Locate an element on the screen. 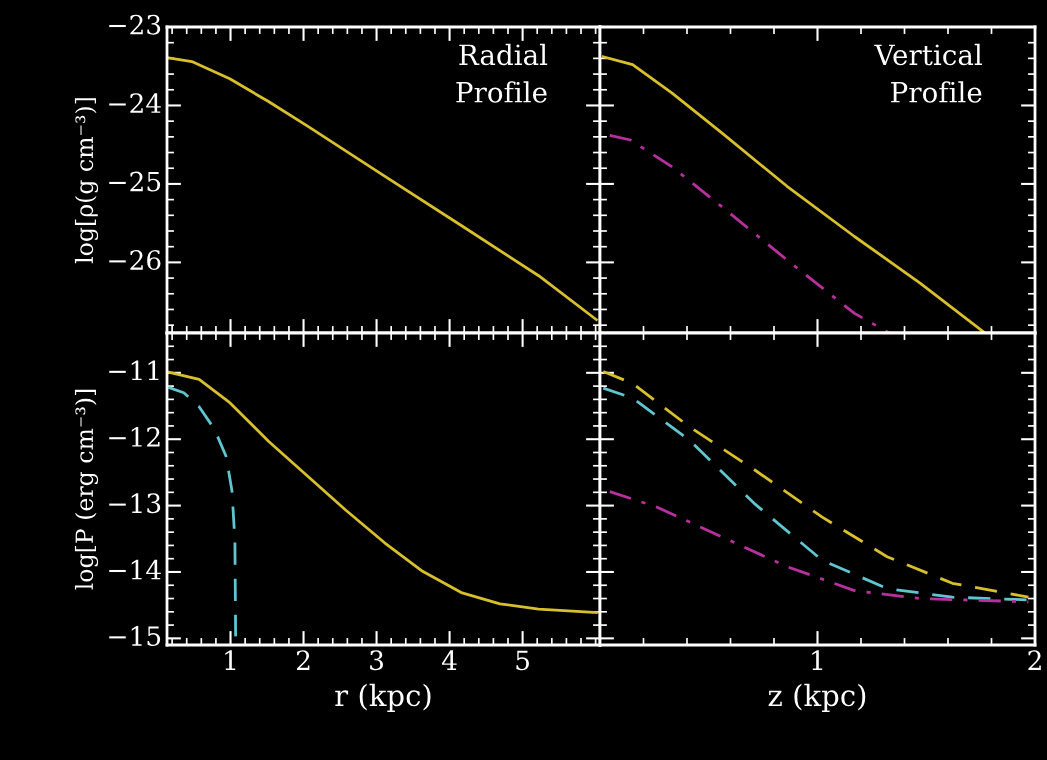 The image size is (1047, 760). y-tick-label: −14 is located at coordinates (135, 569).